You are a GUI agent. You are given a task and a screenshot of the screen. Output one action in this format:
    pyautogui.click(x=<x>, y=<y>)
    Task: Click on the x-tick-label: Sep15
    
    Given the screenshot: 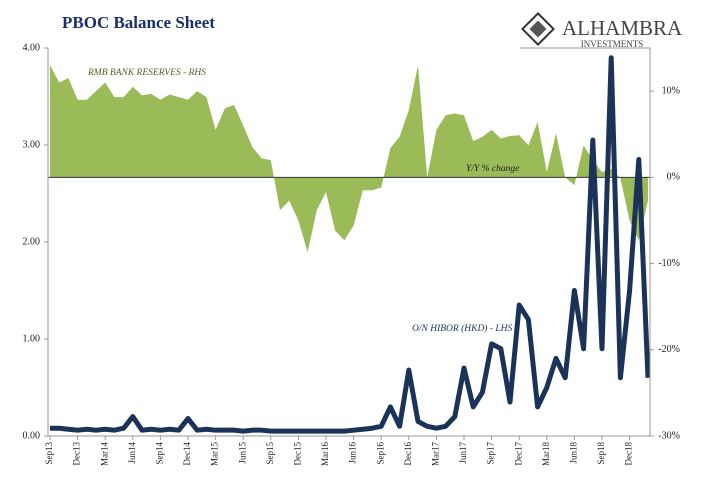 What is the action you would take?
    pyautogui.click(x=270, y=453)
    